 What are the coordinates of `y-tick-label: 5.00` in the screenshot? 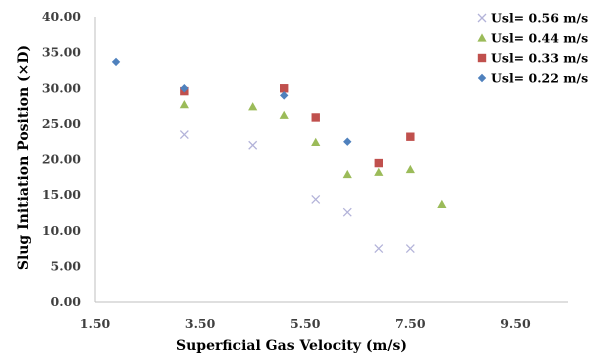 It's located at (66, 265).